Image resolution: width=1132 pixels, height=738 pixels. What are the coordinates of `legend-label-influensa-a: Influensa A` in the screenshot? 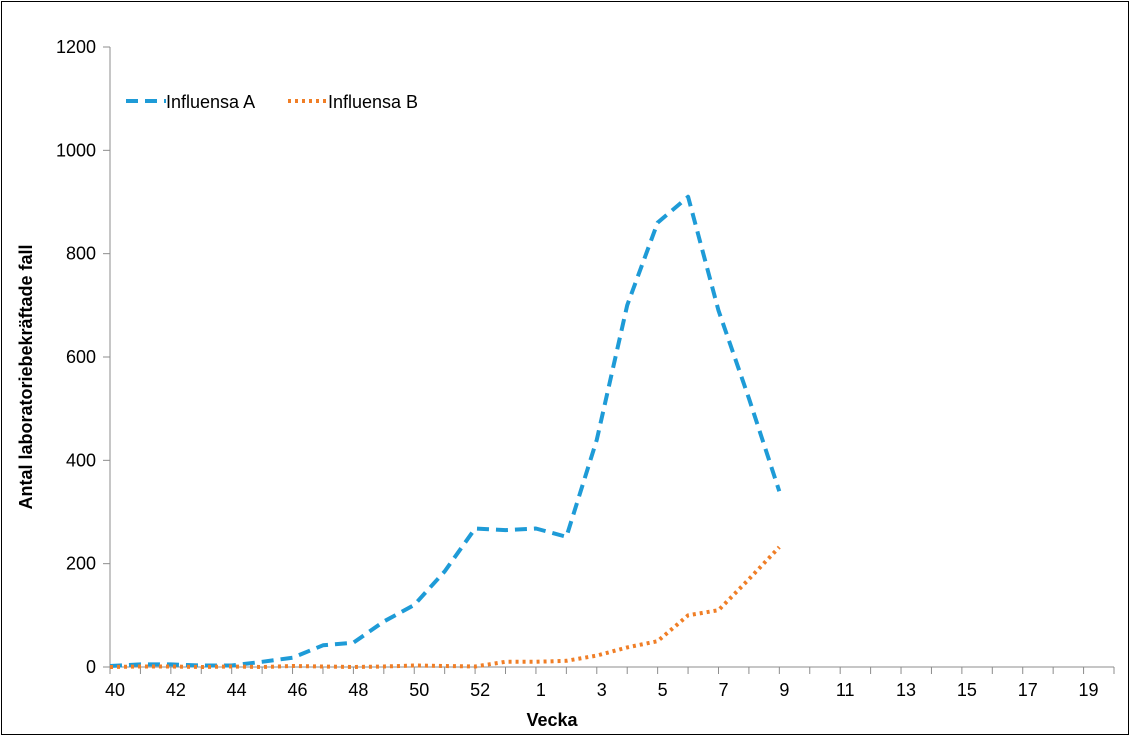 It's located at (210, 102).